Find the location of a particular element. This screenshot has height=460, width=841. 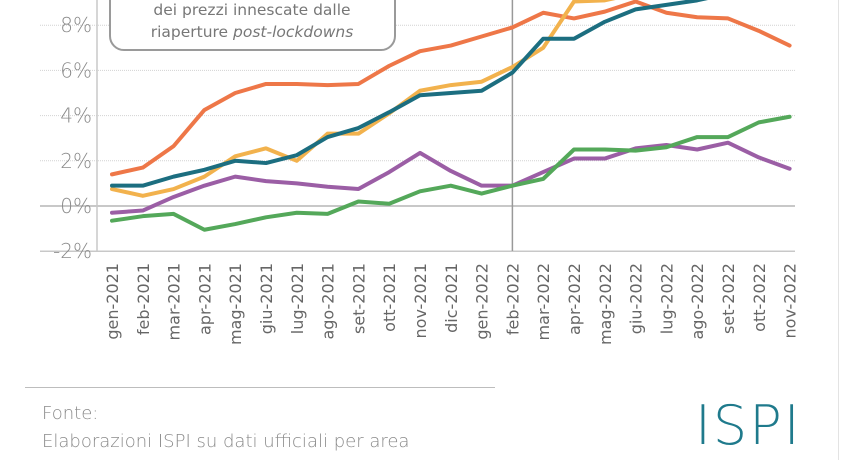

x-tick-label: lug-2021 is located at coordinates (297, 298).